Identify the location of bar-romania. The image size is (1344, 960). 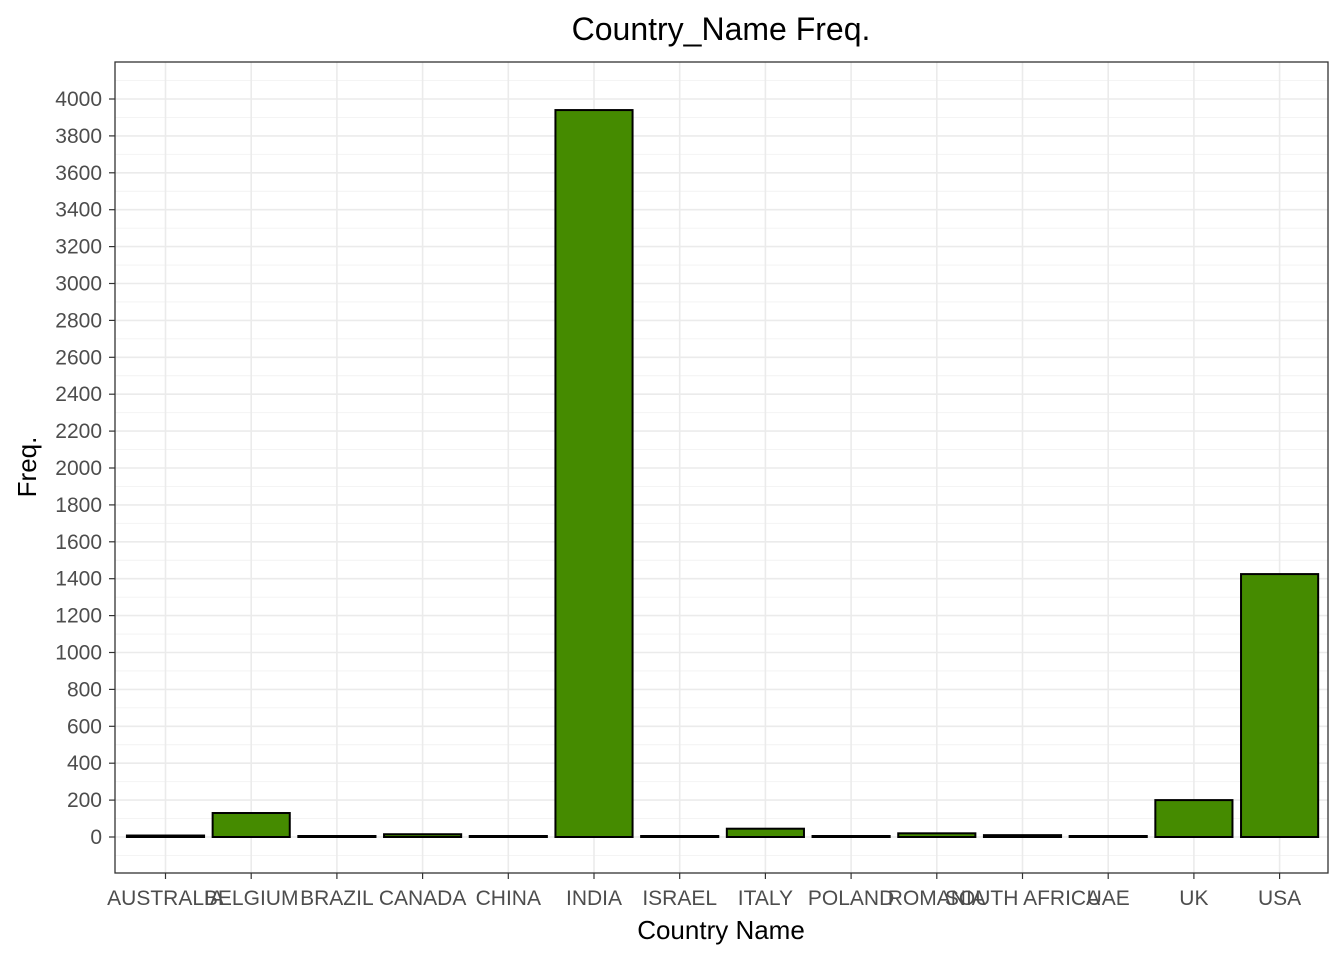
(937, 835).